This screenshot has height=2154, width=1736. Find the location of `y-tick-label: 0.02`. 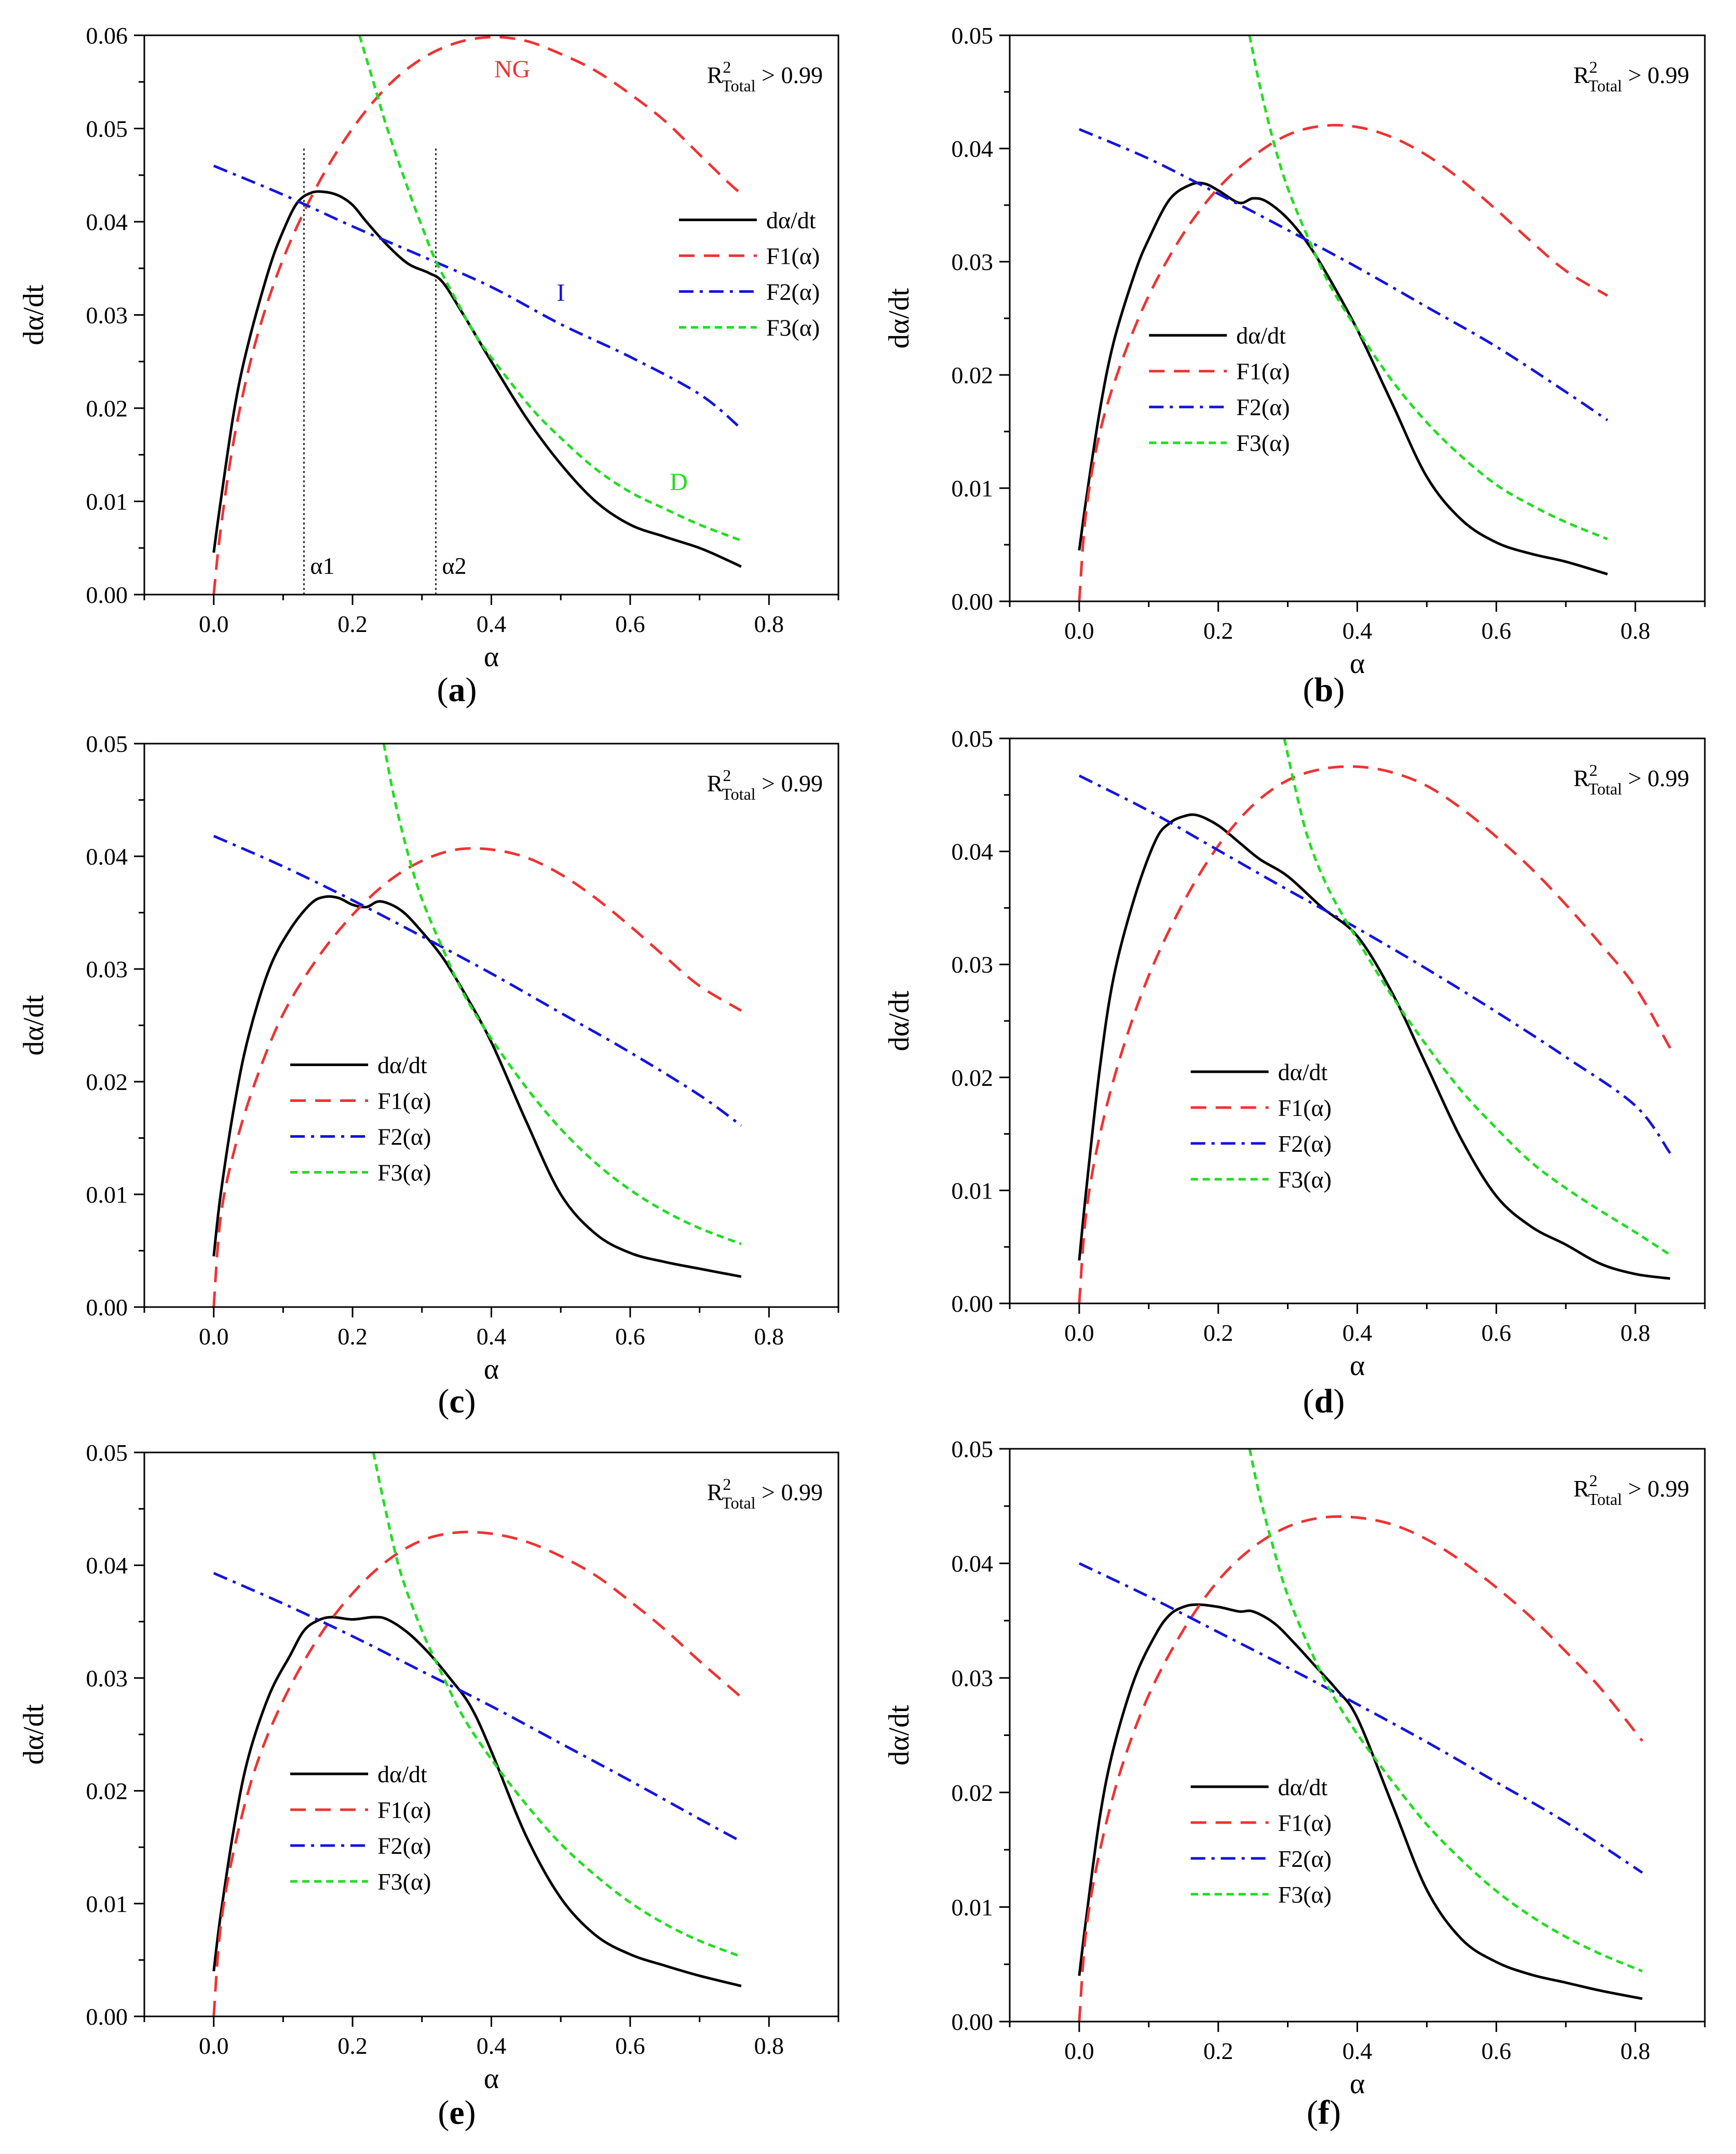

y-tick-label: 0.02 is located at coordinates (107, 1082).